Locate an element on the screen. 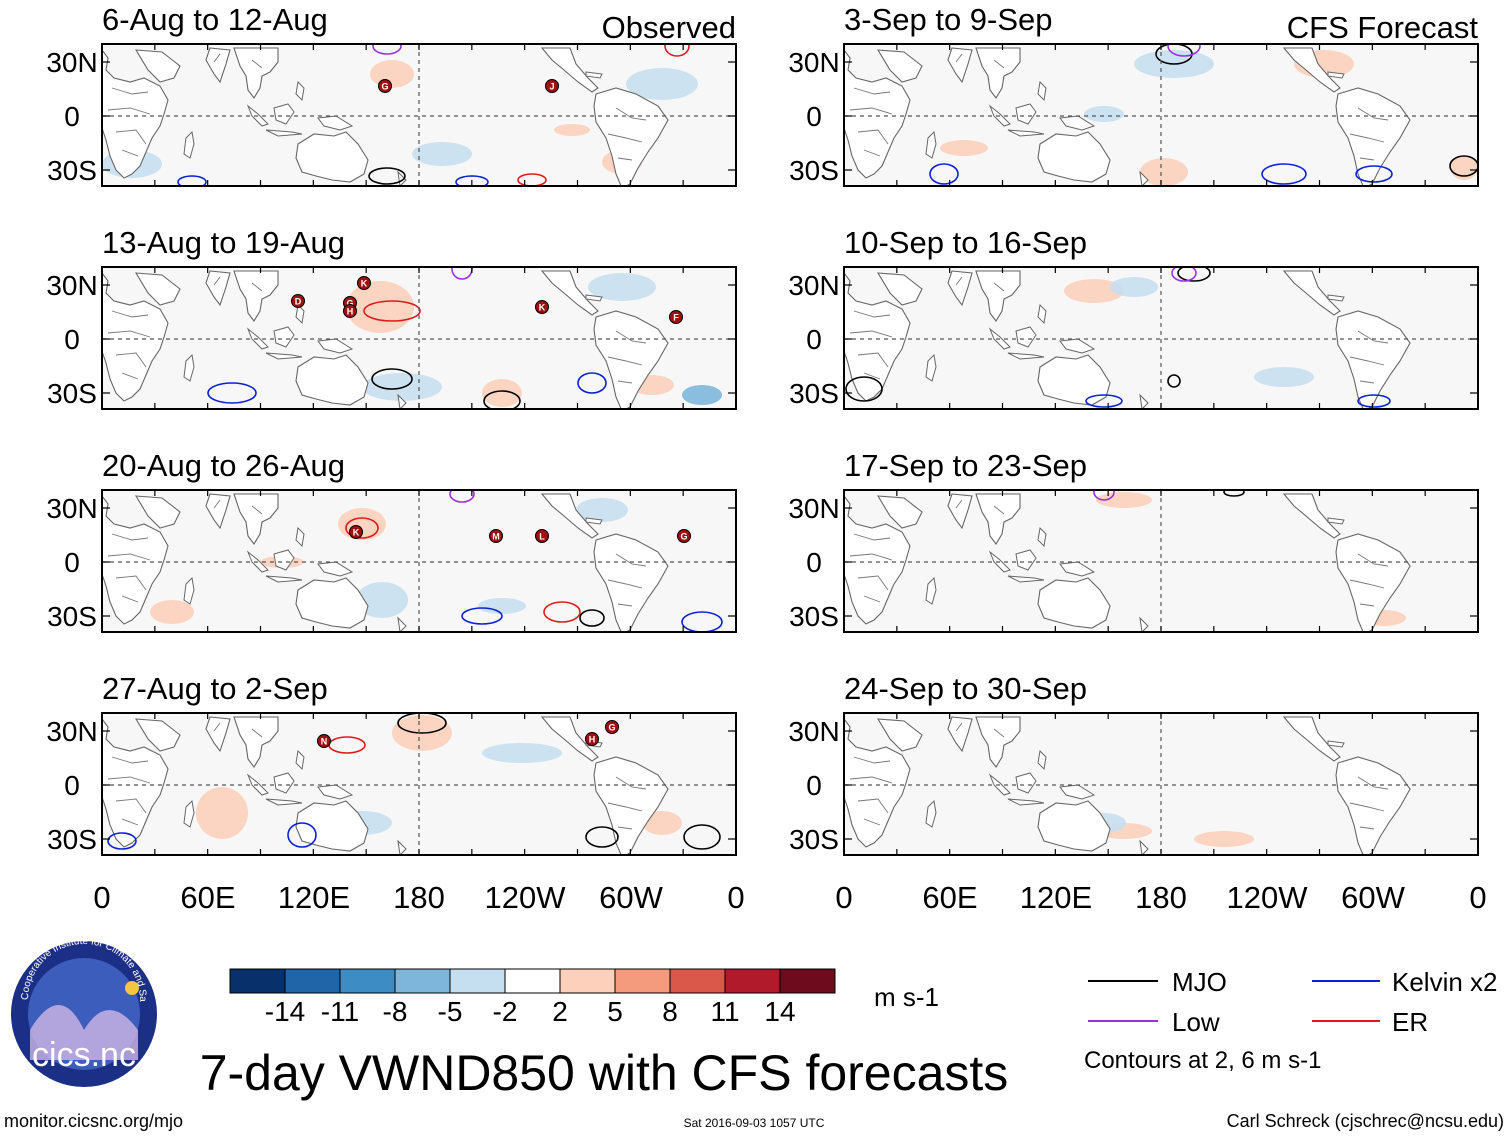 The height and width of the screenshot is (1137, 1510). storm-letter: D is located at coordinates (298, 302).